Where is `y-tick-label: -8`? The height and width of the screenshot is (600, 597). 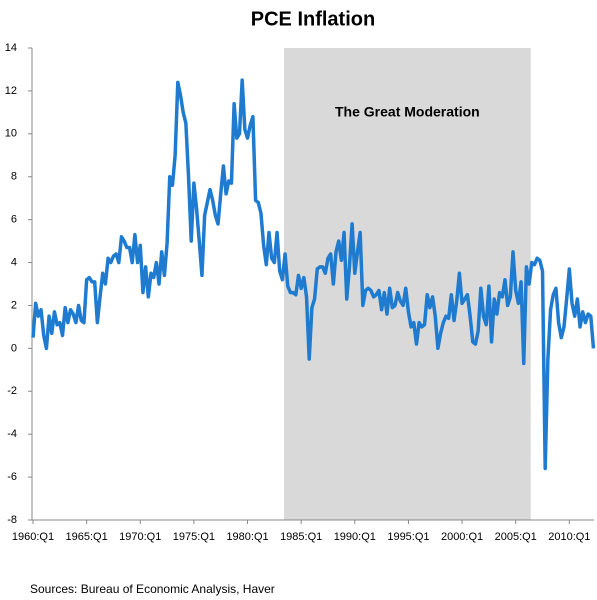
y-tick-label: -8 is located at coordinates (12, 520).